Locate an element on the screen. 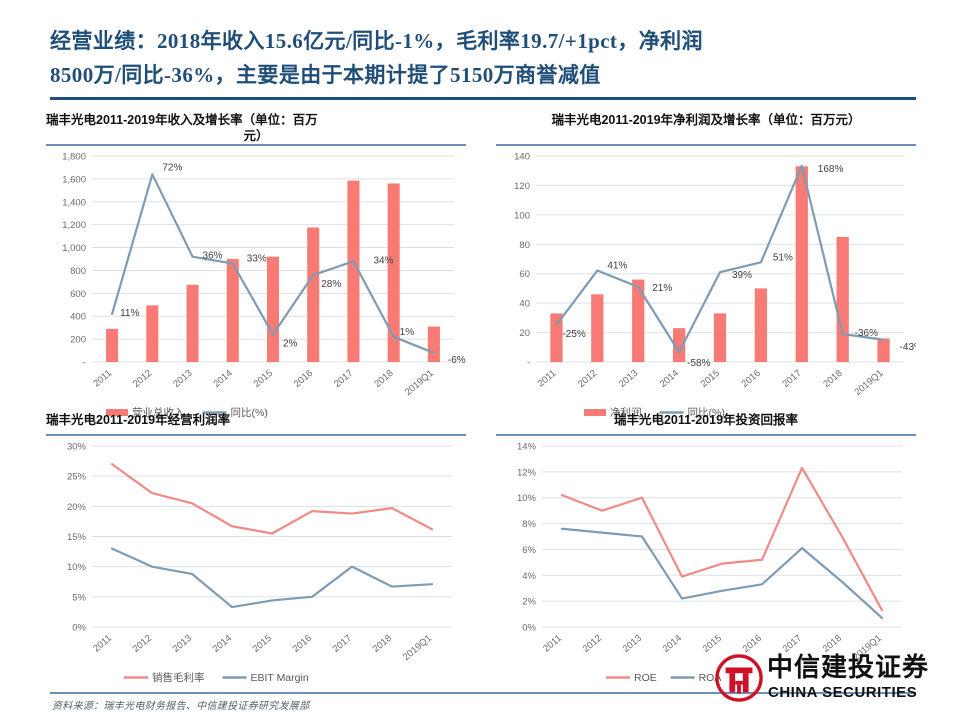  y-axis-tick: 600 is located at coordinates (78, 294).